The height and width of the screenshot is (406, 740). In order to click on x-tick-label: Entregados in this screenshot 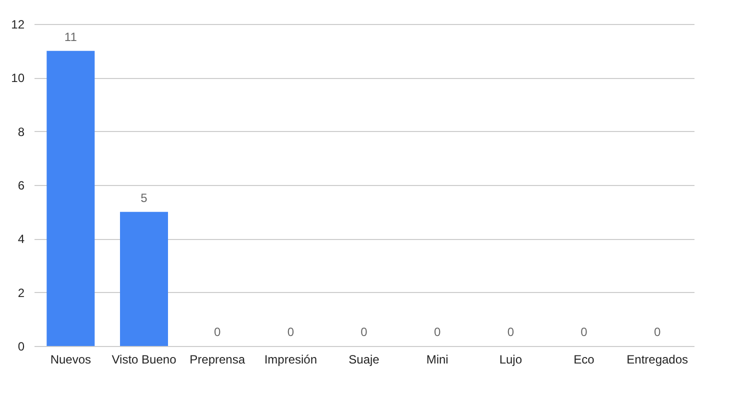, I will do `click(657, 359)`.